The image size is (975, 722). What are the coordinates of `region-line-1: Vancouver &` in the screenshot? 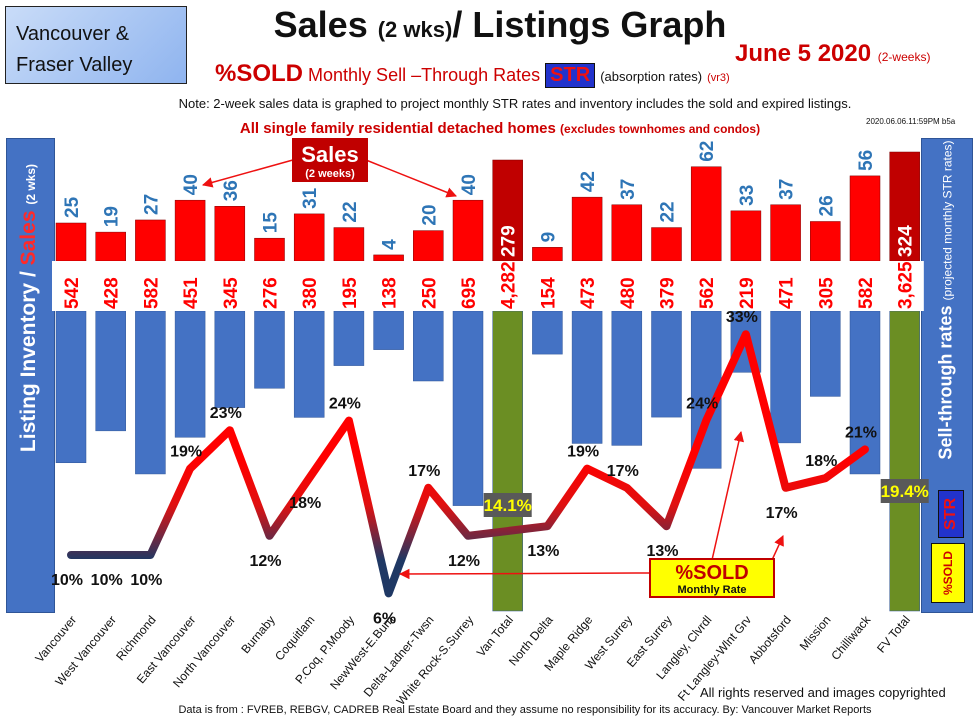 It's located at (73, 34).